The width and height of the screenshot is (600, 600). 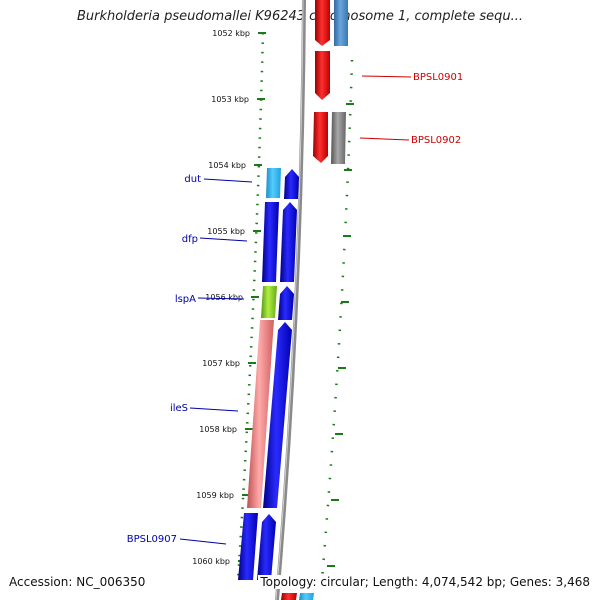 I want to click on leader-bpsl0902, so click(x=384, y=139).